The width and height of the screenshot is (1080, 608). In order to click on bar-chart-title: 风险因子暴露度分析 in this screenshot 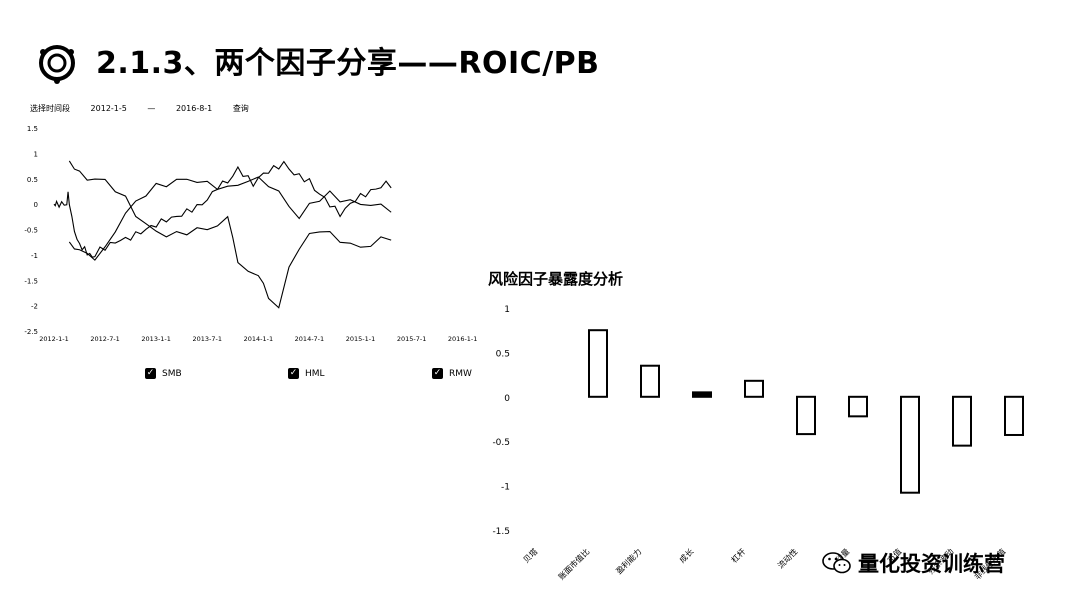, I will do `click(556, 279)`.